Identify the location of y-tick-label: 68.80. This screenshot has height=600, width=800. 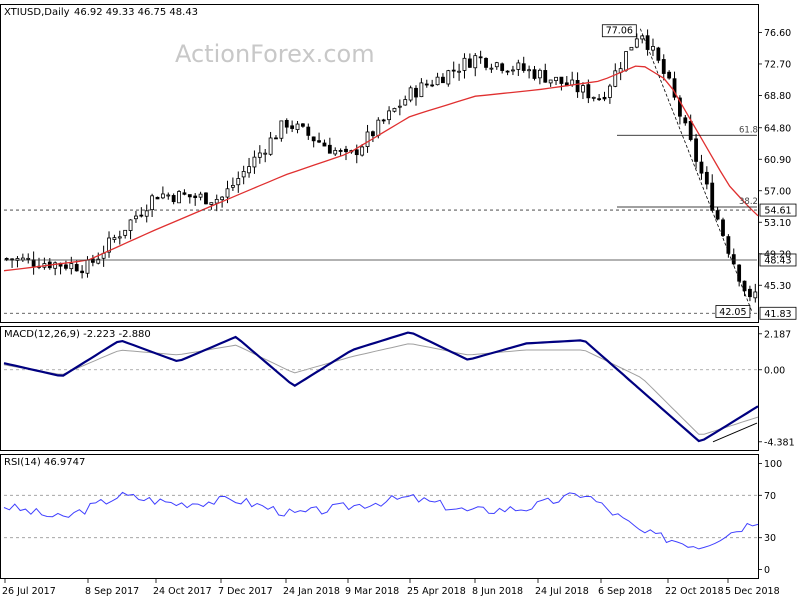
(777, 96).